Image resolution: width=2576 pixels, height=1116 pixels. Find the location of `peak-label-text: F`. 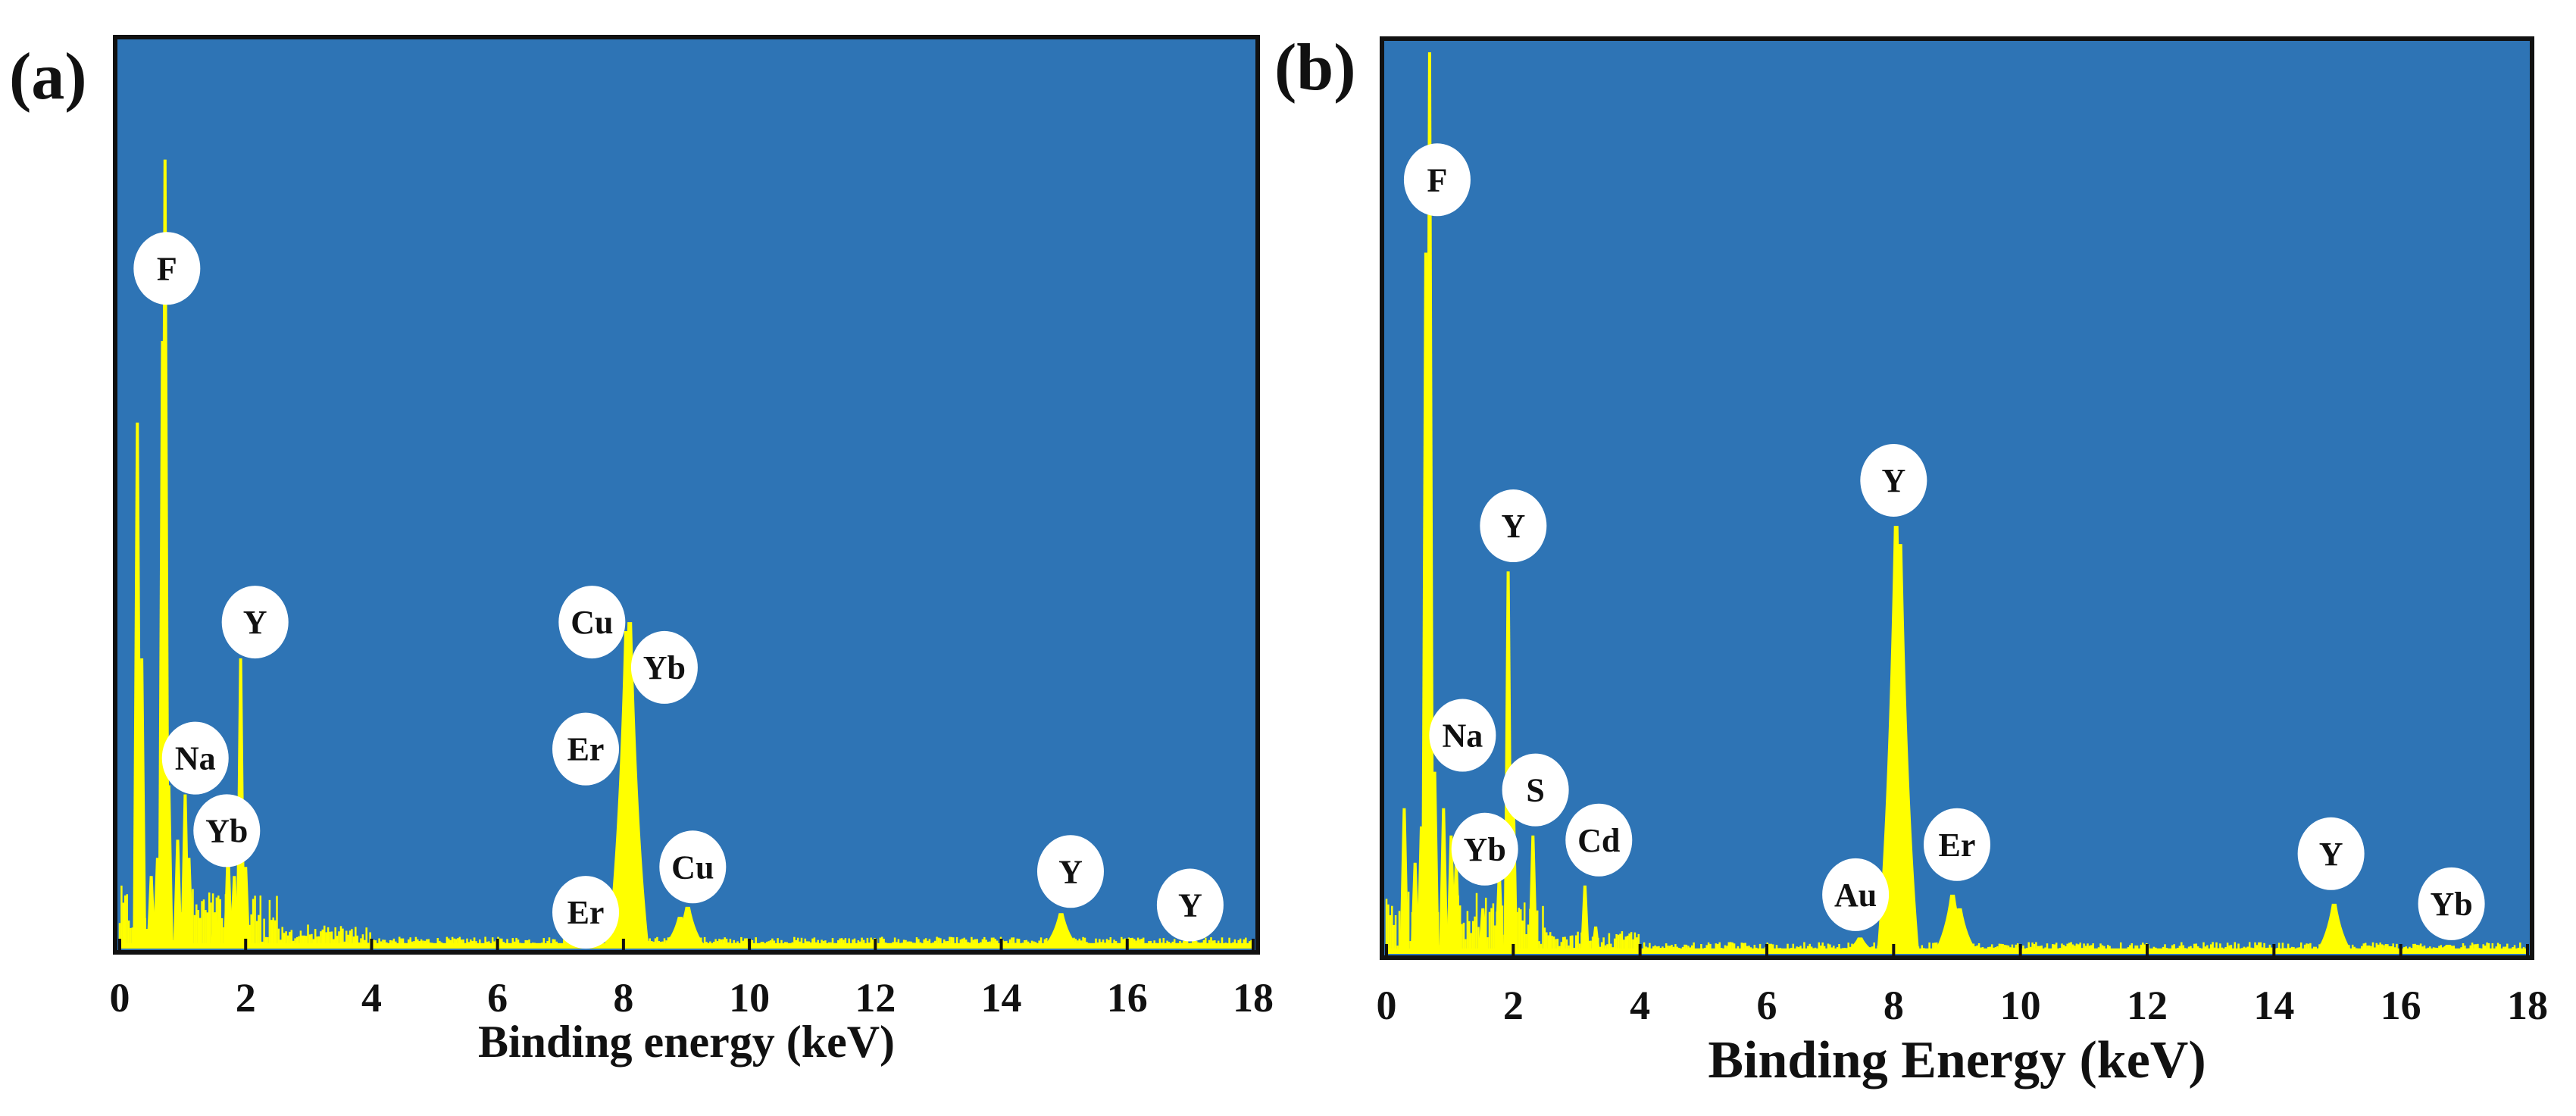

peak-label-text: F is located at coordinates (1437, 180).